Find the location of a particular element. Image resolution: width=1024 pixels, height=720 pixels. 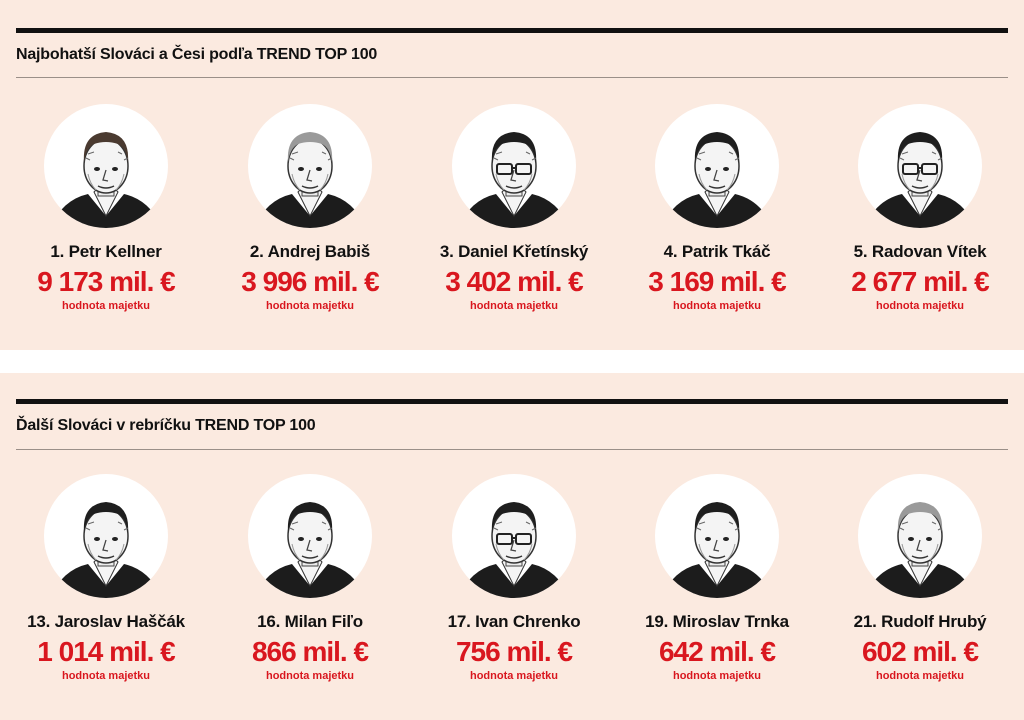

person-name: 2. Andrej Babiš is located at coordinates (310, 251).